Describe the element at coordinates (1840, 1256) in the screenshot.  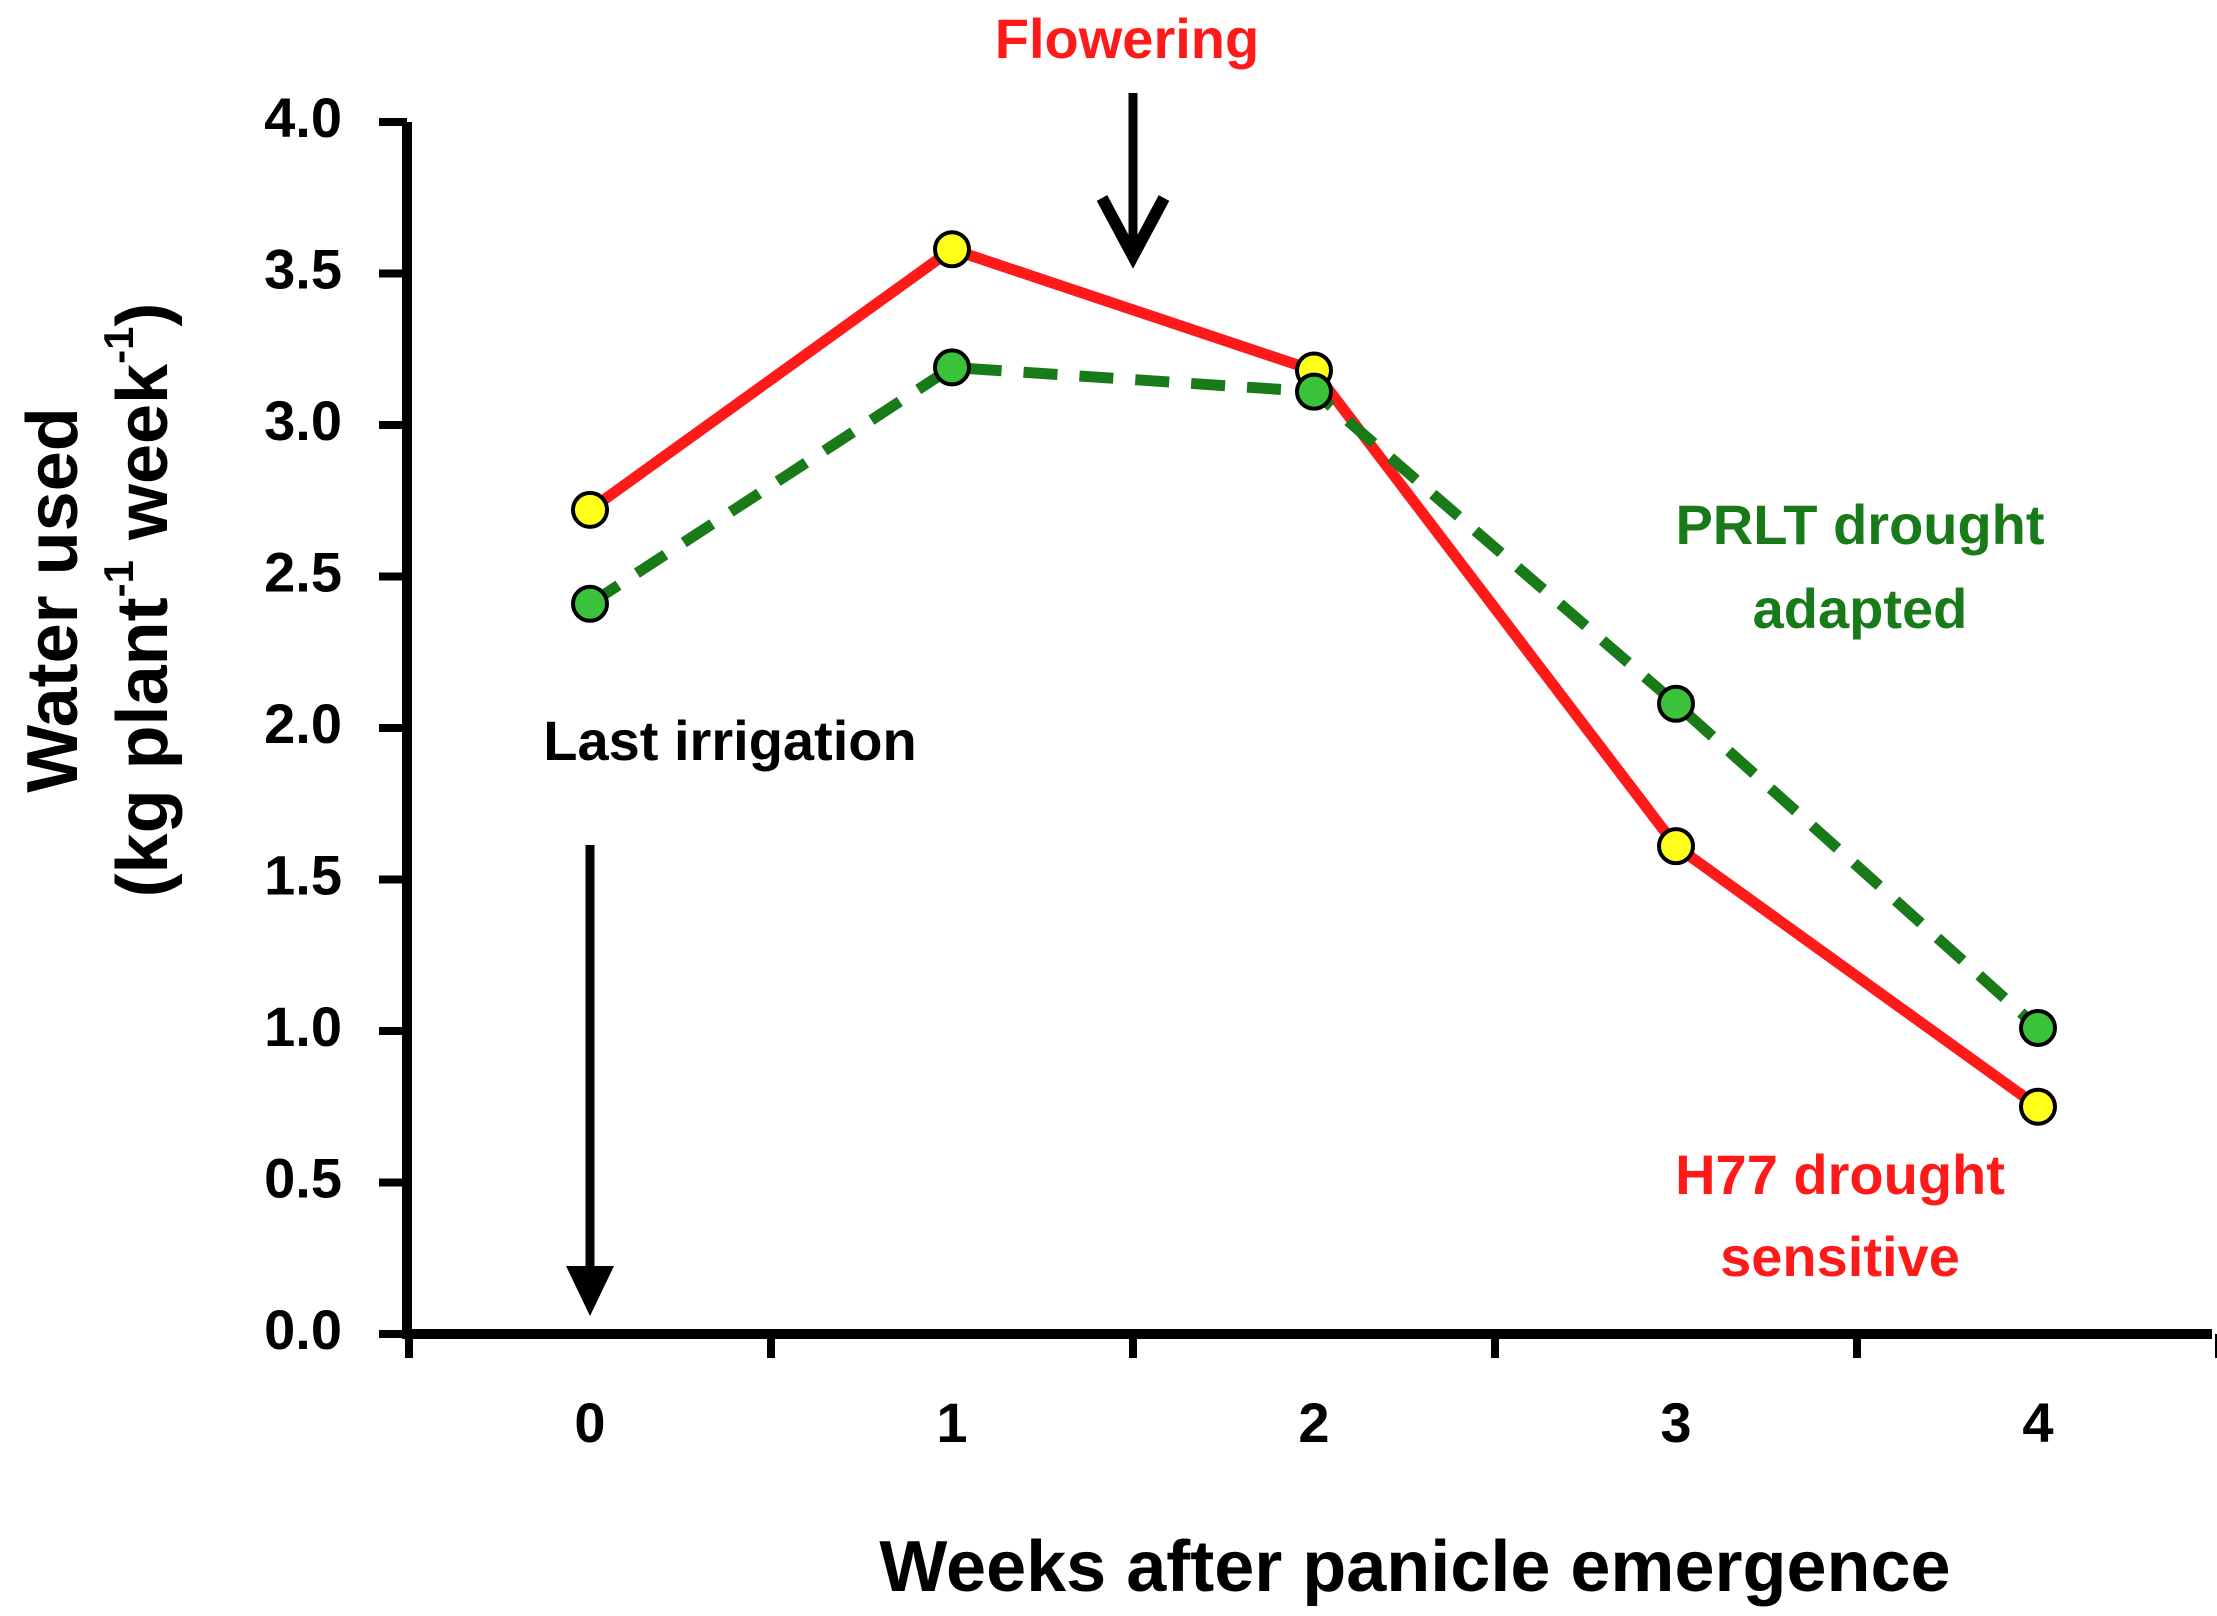
I see `legend-h77-line2: sensitive` at that location.